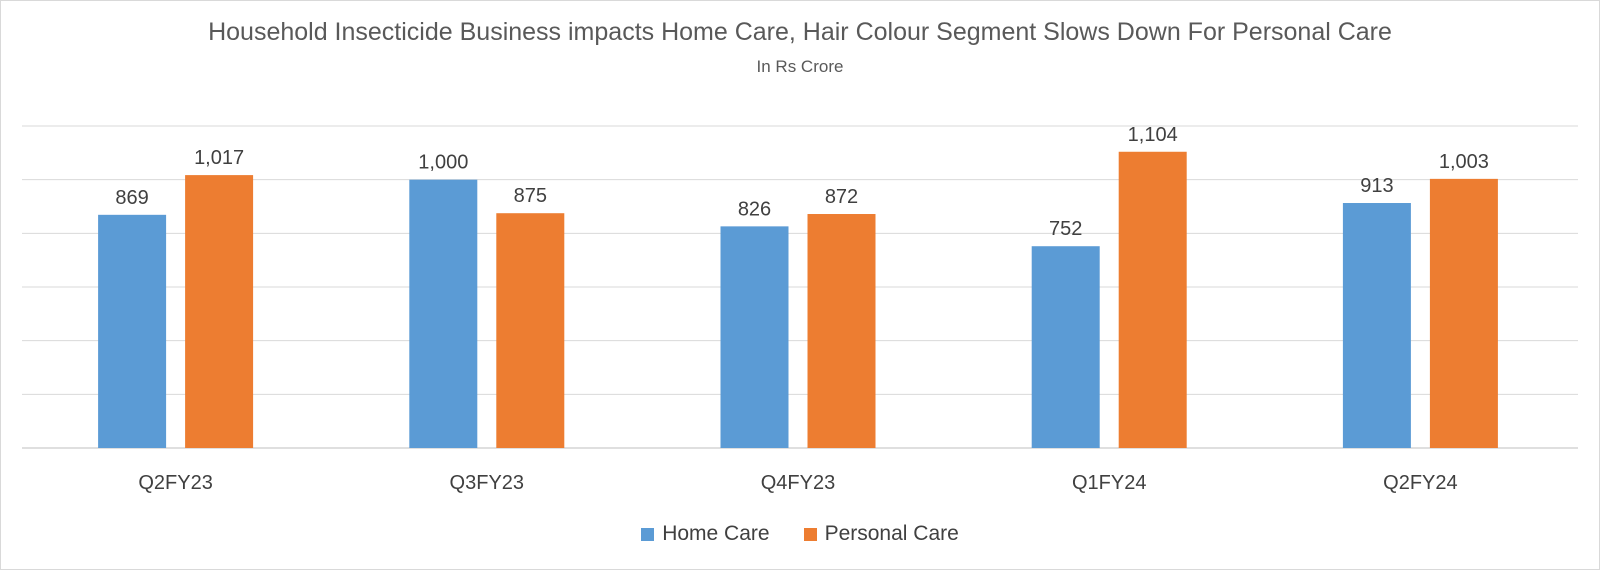 The height and width of the screenshot is (570, 1600). Describe the element at coordinates (800, 66) in the screenshot. I see `chart-subtitle: In Rs Crore` at that location.